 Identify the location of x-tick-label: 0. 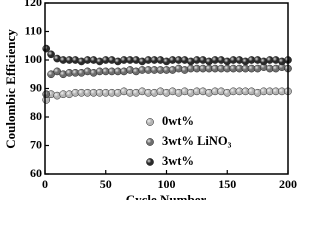
(45, 184).